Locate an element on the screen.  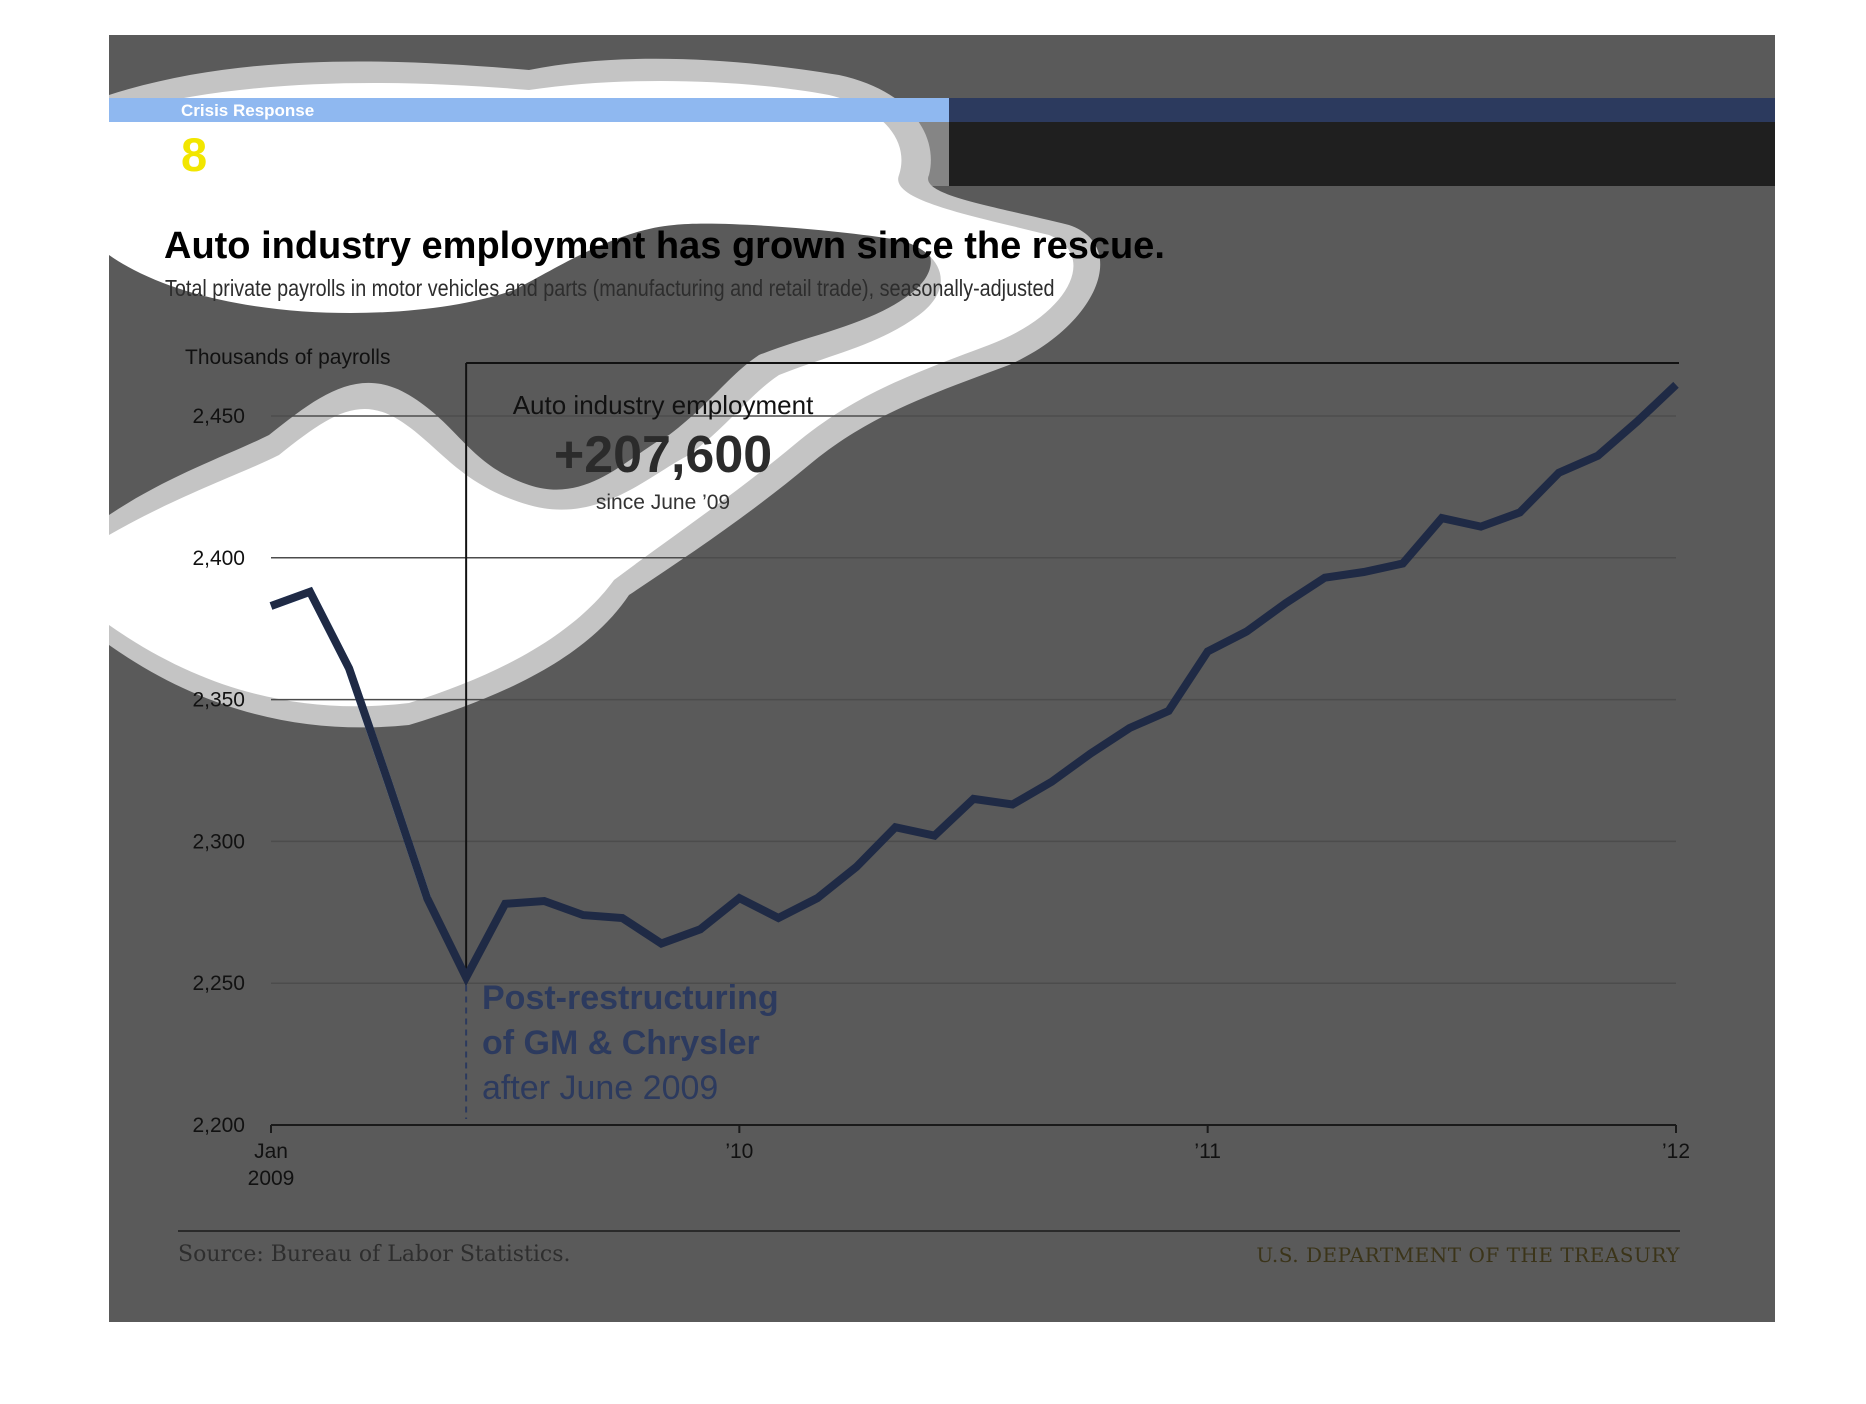
x-axis: Jan 2009 ’10 ’11 ’12 is located at coordinates (969, 1157).